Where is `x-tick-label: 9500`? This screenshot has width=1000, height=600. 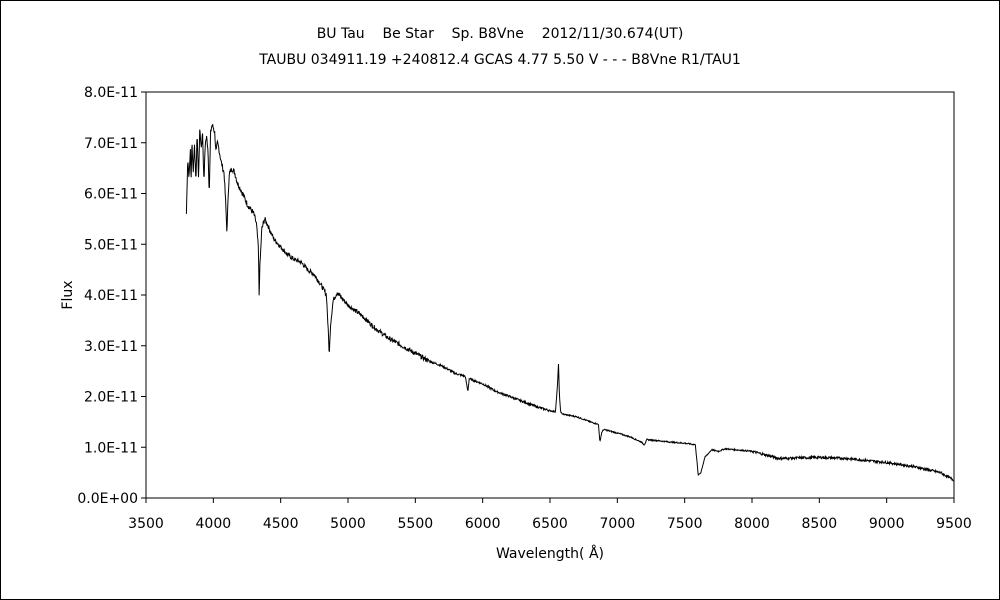 x-tick-label: 9500 is located at coordinates (954, 524).